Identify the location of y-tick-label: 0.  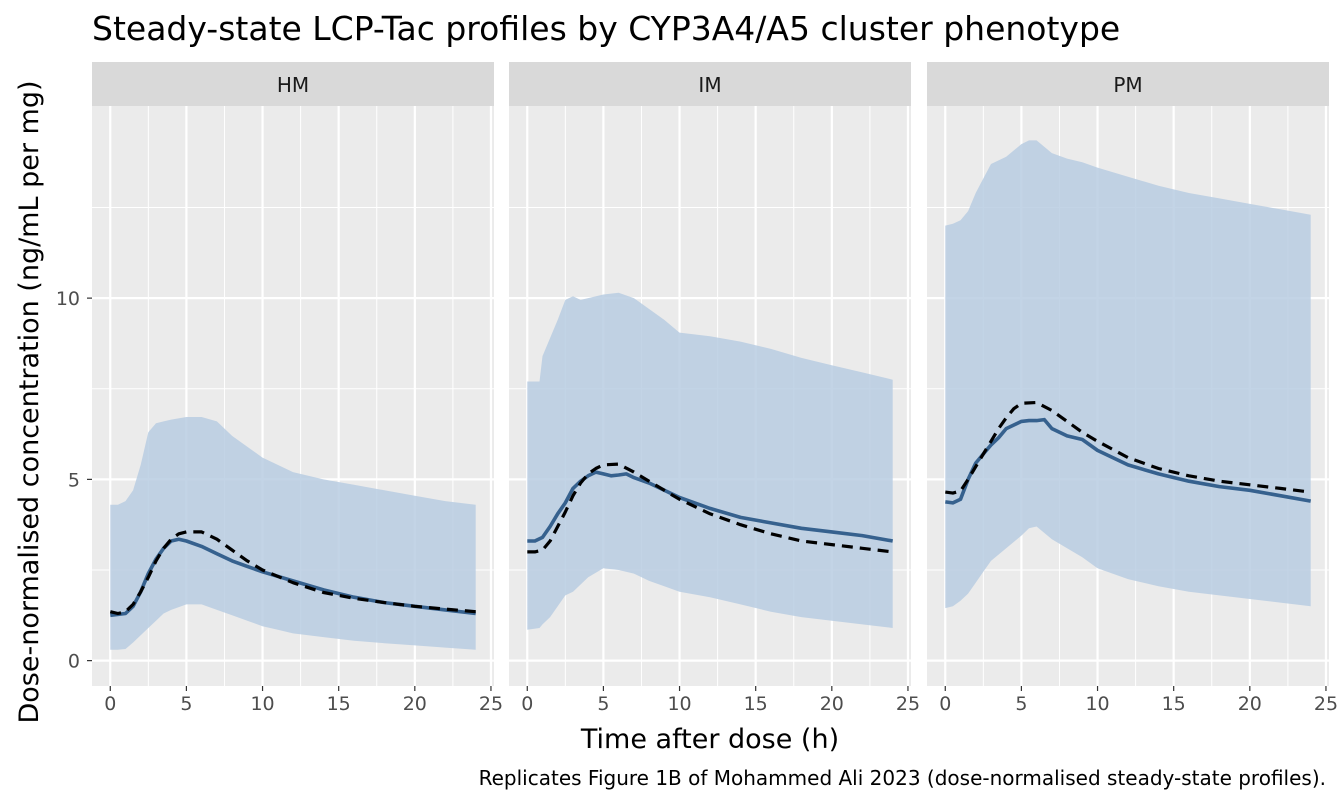
(74, 662).